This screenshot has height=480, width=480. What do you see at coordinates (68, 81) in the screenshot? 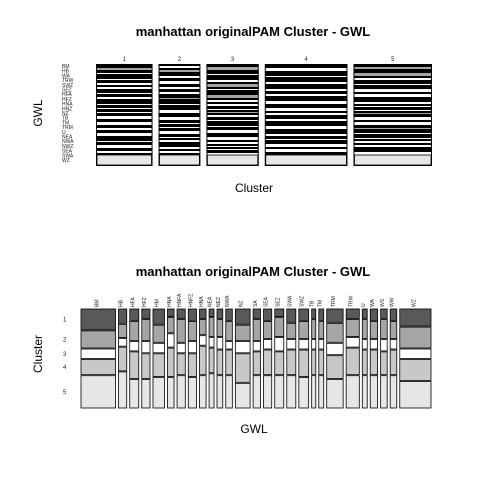
I see `top-row-label-3: TRW` at bounding box center [68, 81].